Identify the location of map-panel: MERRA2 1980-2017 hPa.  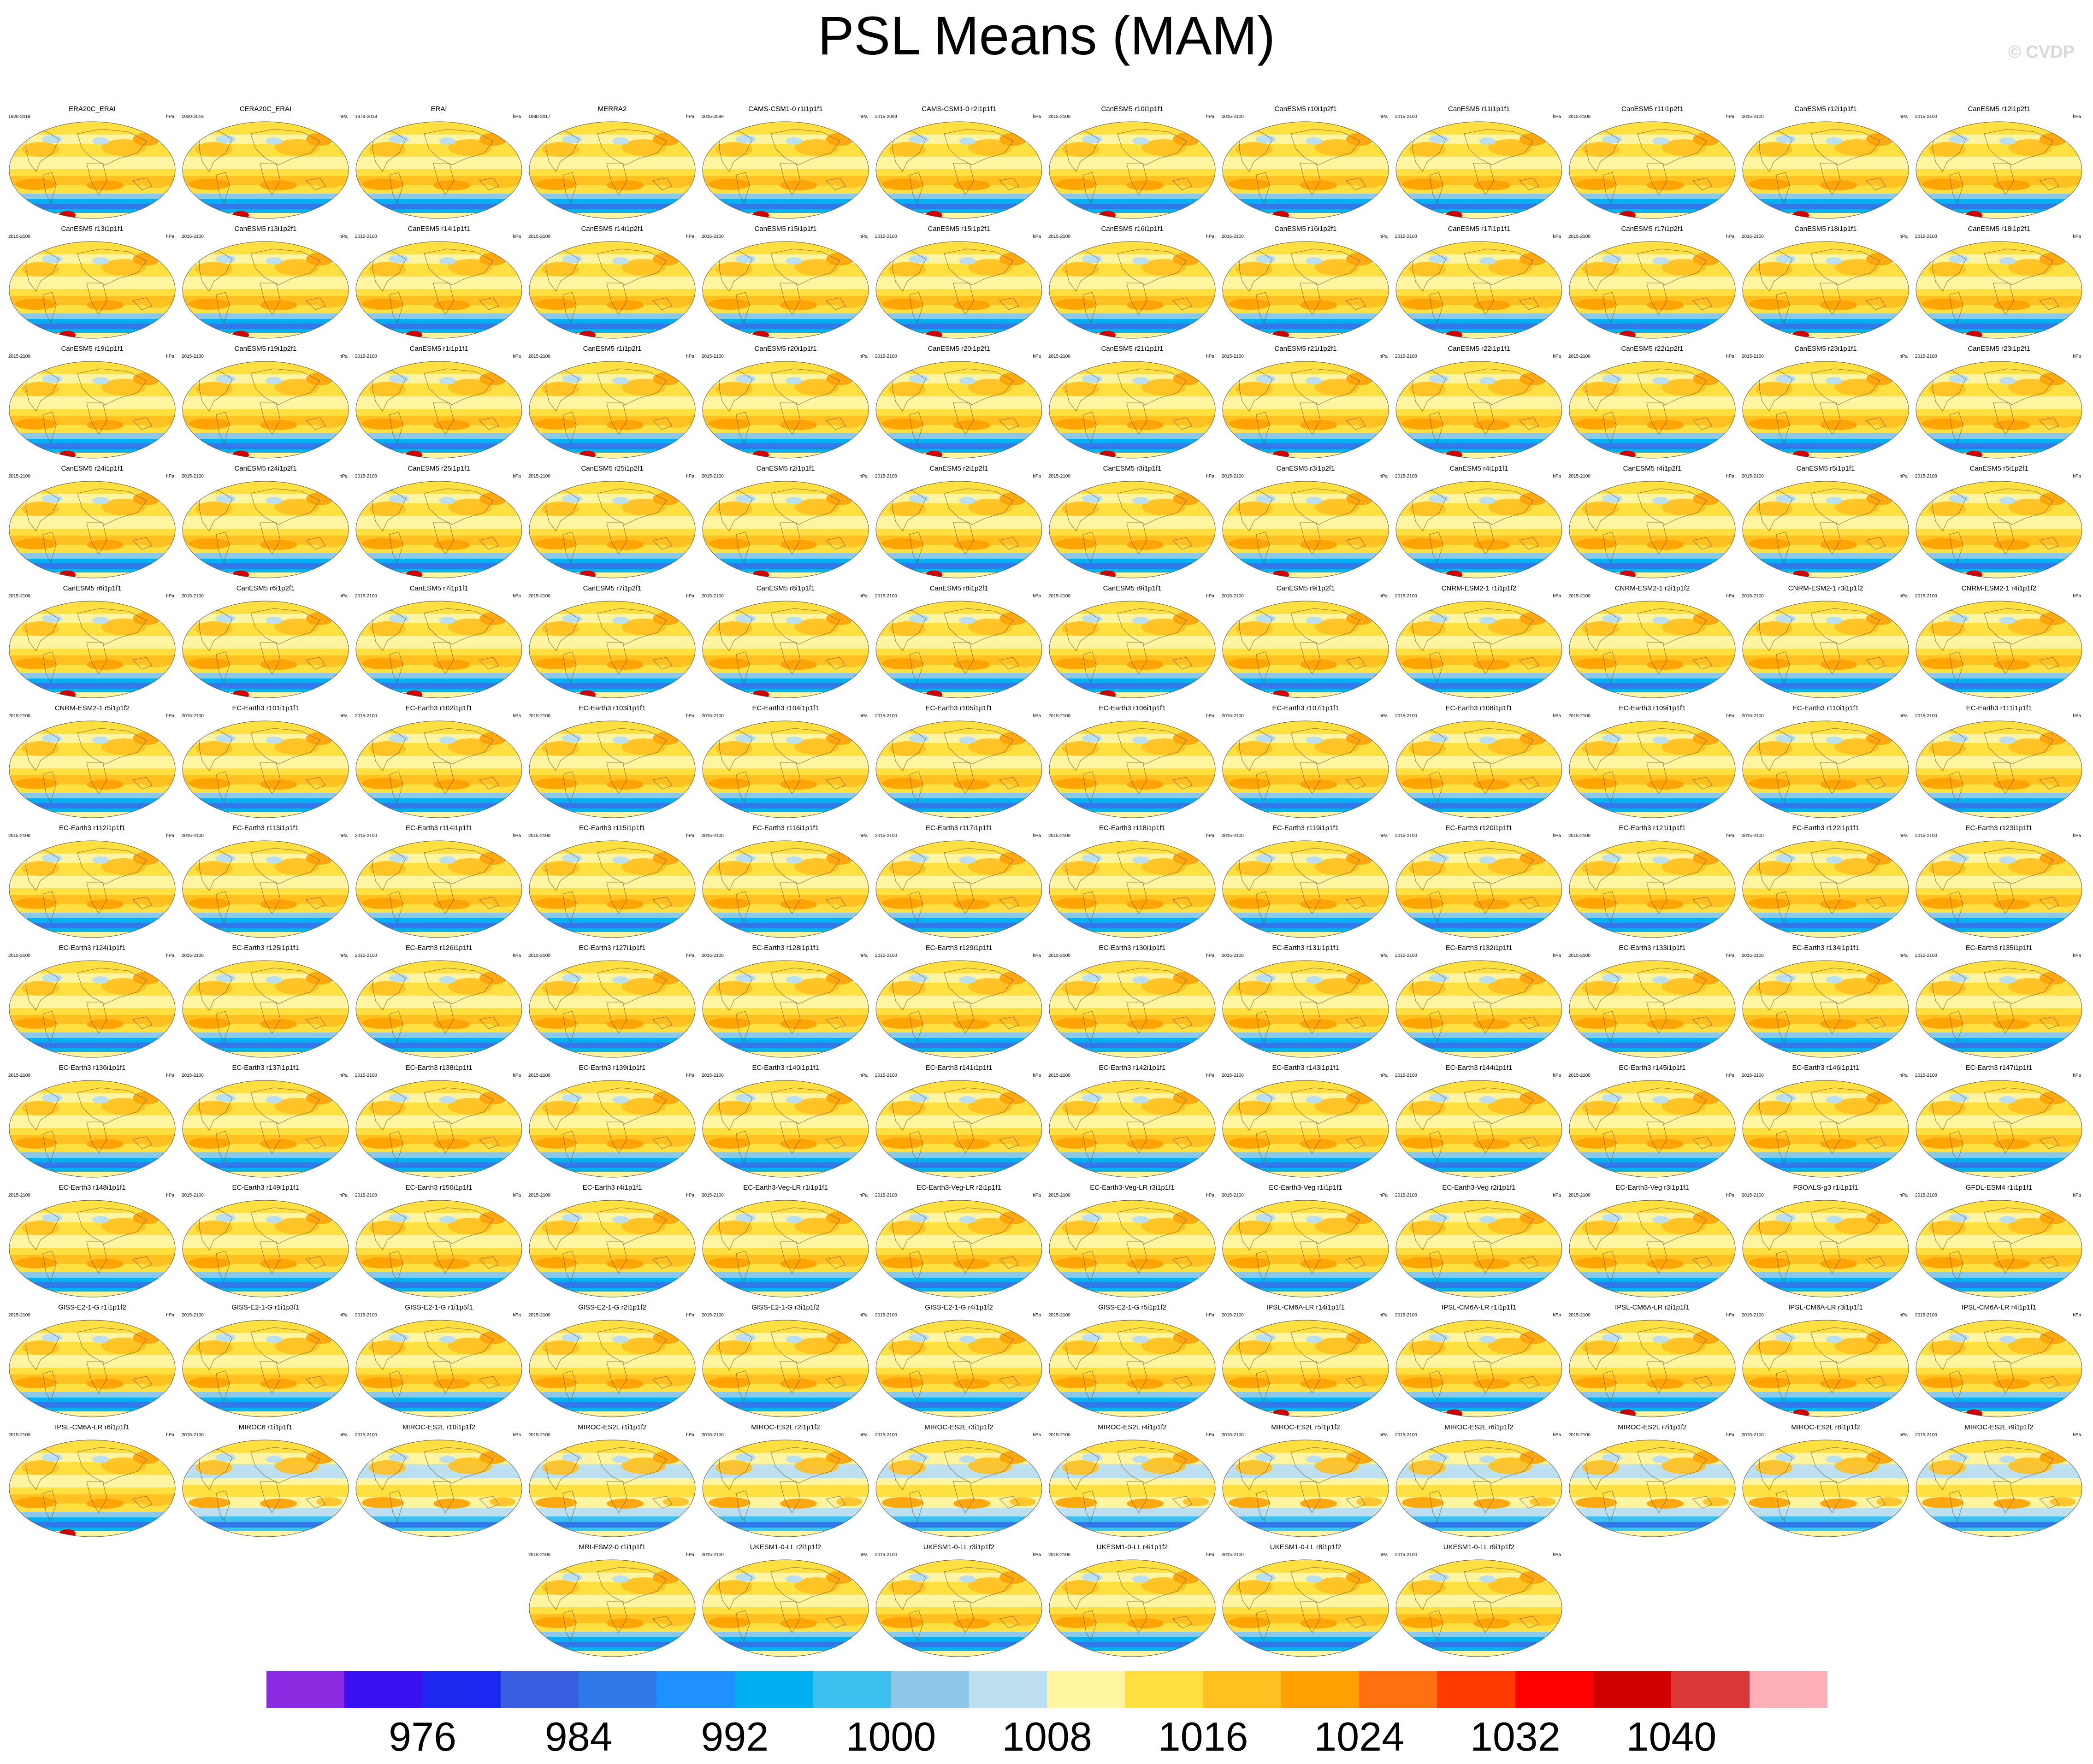
(612, 164).